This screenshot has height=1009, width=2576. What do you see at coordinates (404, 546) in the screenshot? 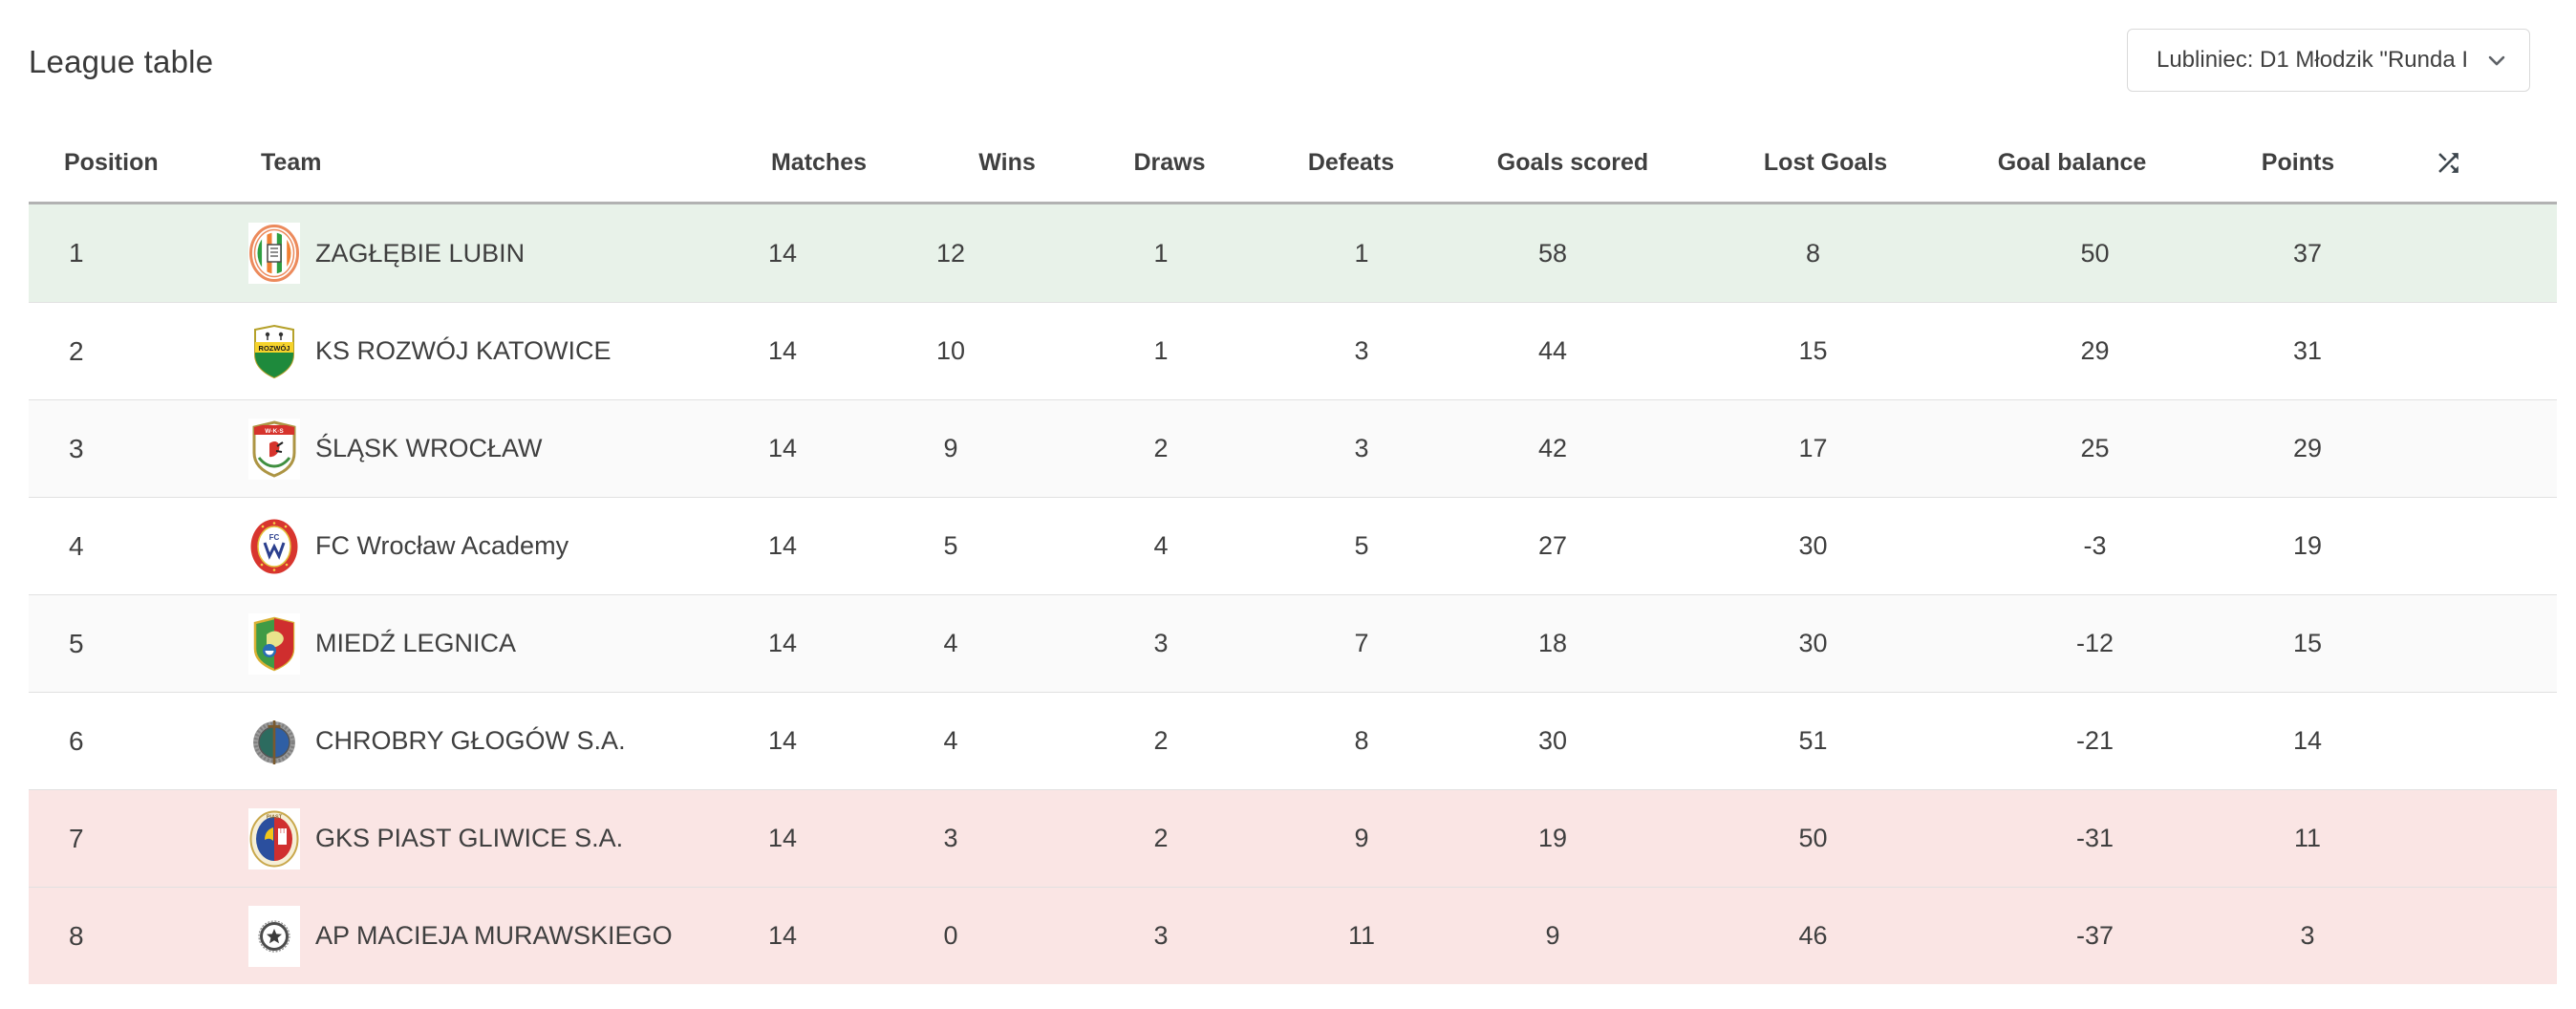
I see `team-cell: FC FC Wrocław Academy` at bounding box center [404, 546].